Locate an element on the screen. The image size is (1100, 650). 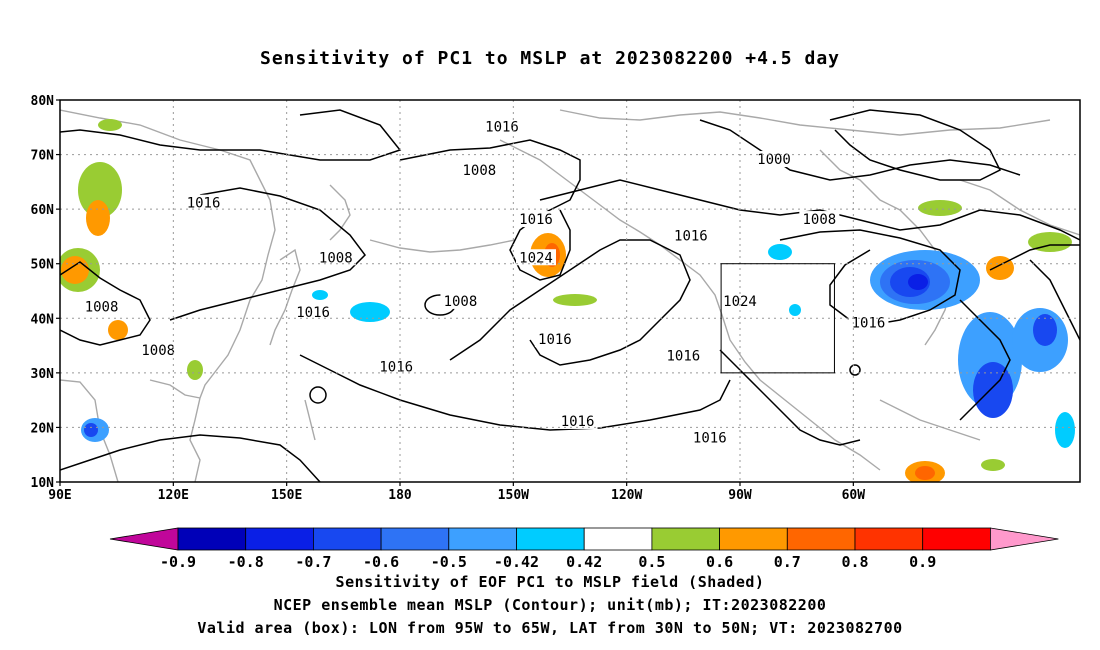
lon-label: 120W is located at coordinates (626, 495).